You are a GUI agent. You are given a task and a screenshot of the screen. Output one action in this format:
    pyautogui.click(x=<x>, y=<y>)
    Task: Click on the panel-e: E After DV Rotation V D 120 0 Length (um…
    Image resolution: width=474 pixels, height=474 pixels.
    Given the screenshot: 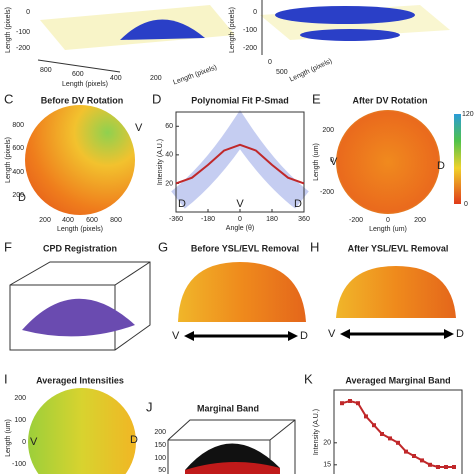 What is the action you would take?
    pyautogui.click(x=393, y=161)
    